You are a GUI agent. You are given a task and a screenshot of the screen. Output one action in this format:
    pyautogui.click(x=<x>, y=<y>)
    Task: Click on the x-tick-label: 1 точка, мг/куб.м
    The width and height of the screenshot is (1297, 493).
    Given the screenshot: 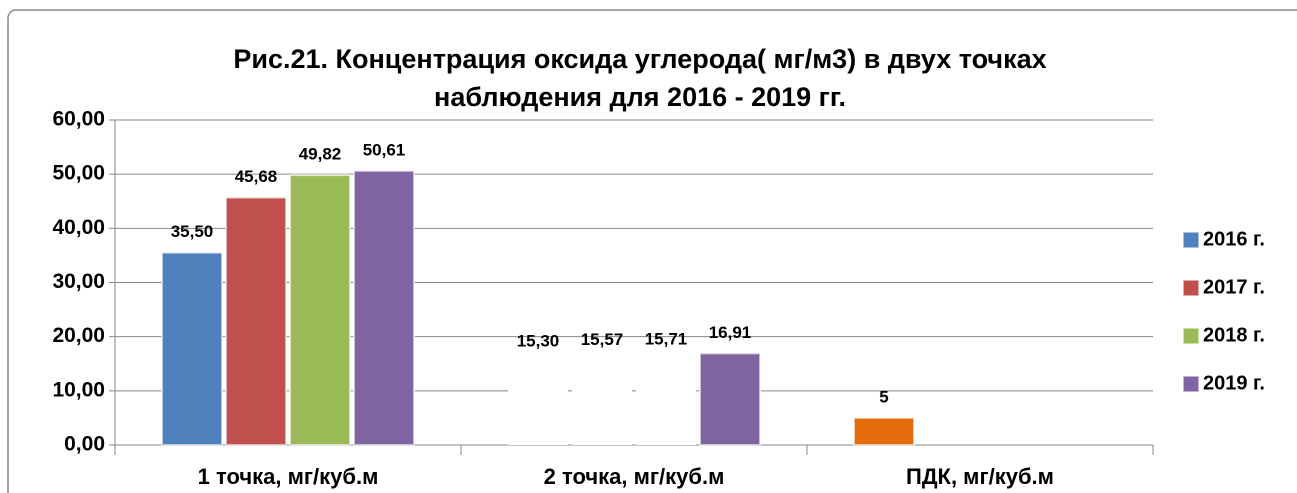 What is the action you would take?
    pyautogui.click(x=288, y=476)
    